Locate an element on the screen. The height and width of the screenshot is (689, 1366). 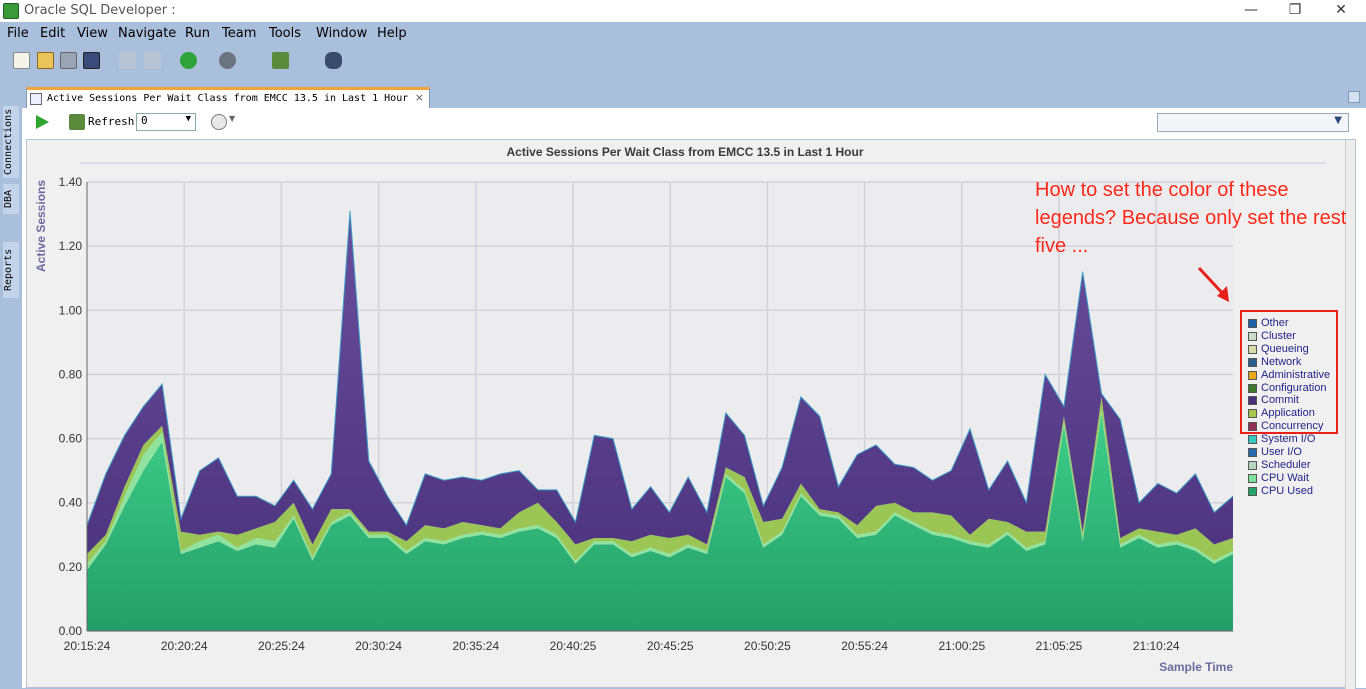
menu-run: Run is located at coordinates (197, 33).